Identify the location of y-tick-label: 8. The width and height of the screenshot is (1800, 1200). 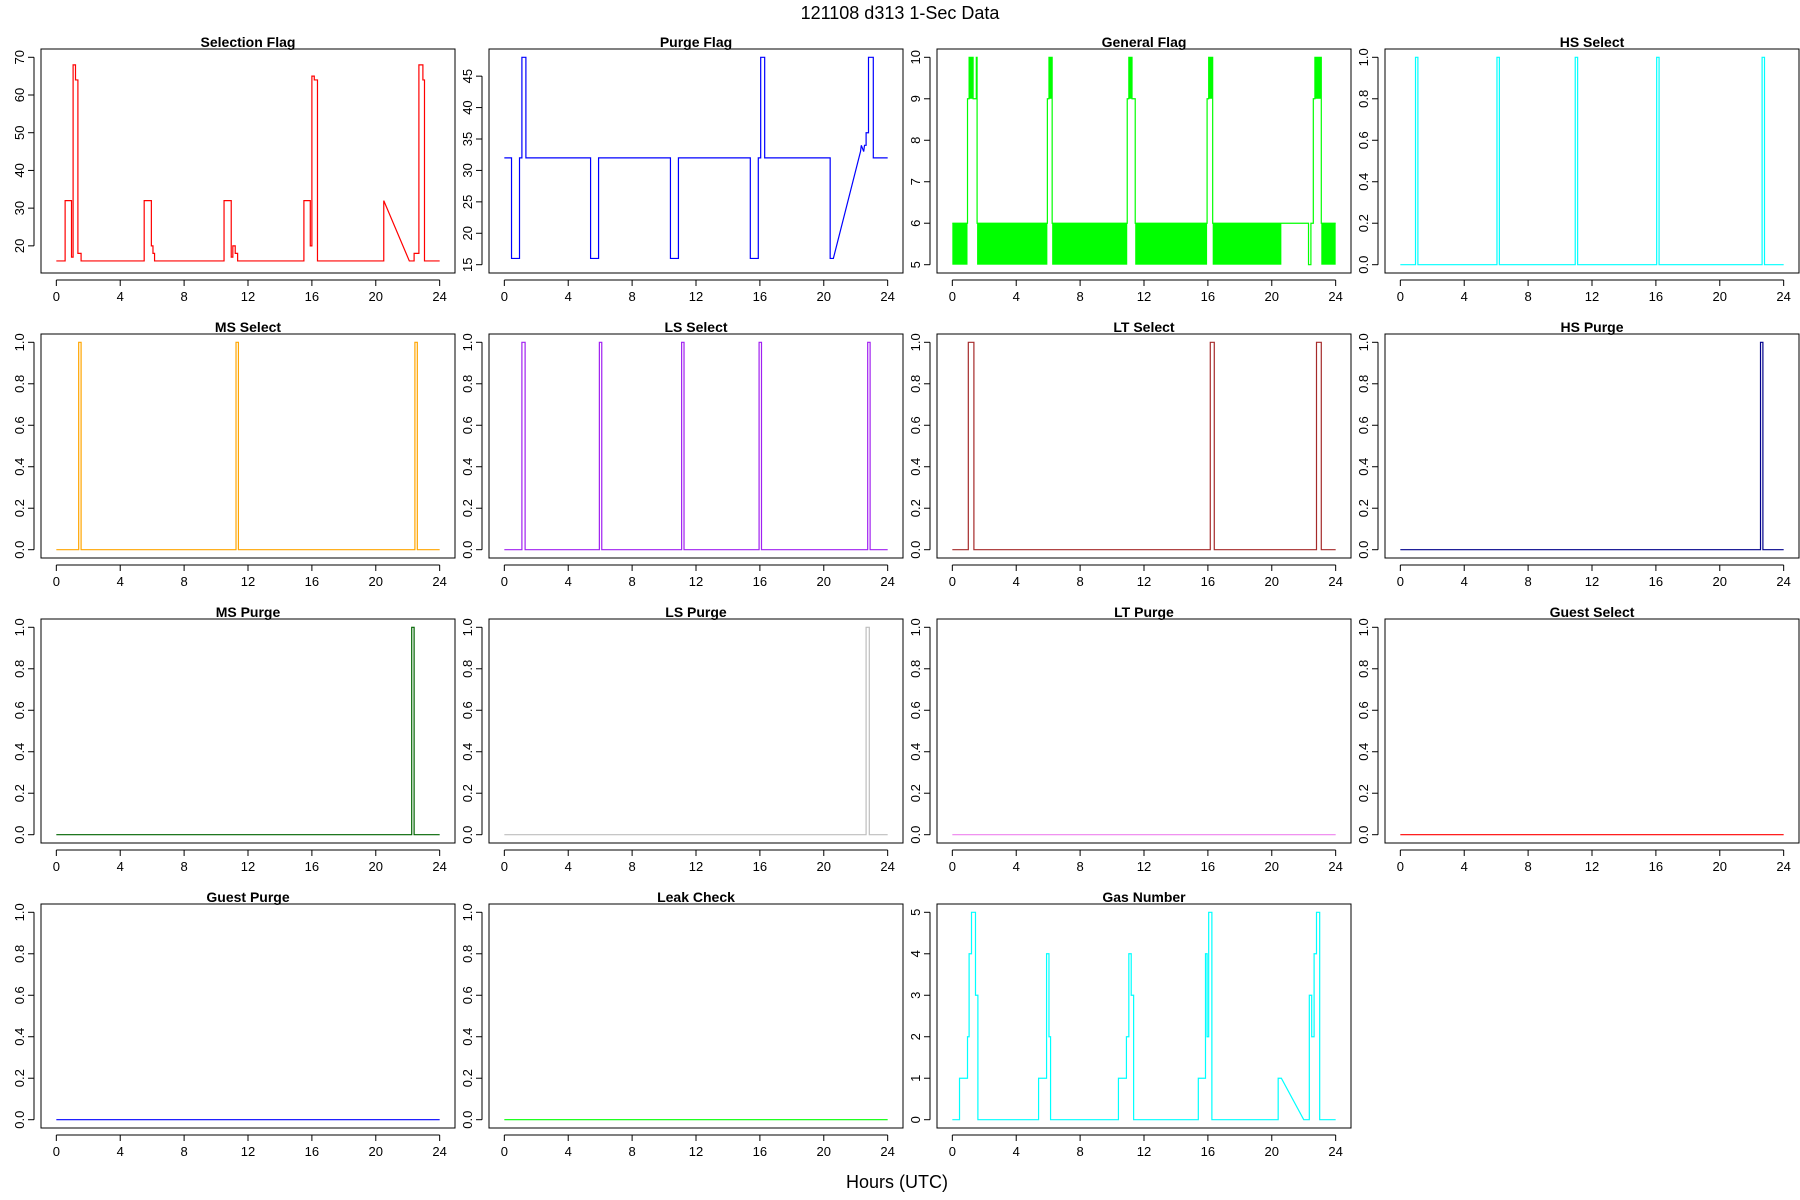
(915, 140).